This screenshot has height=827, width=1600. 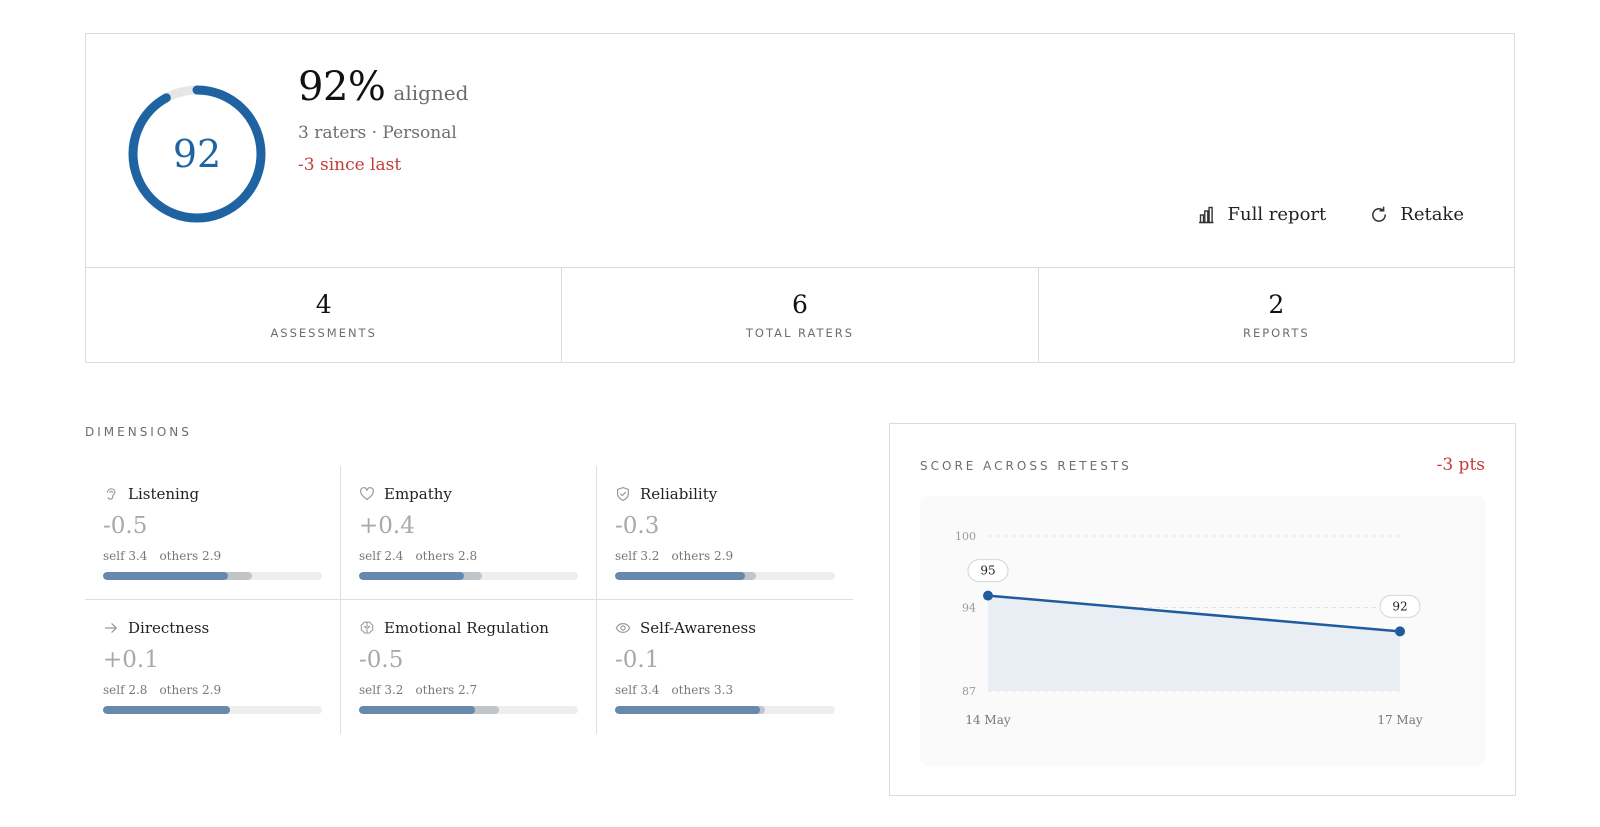 I want to click on y-tick-label: 100, so click(x=965, y=536).